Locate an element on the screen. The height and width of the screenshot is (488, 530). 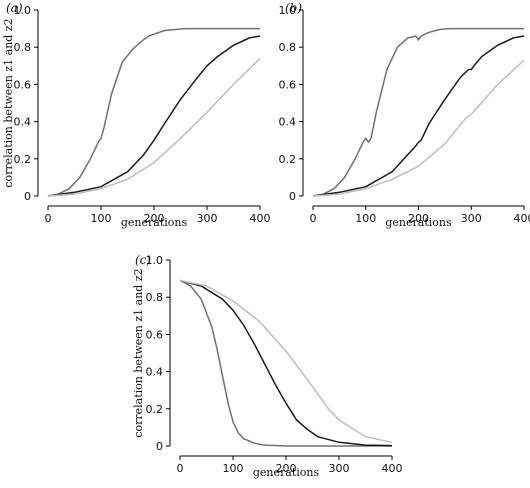
panel-label: (a) is located at coordinates (14, 8).